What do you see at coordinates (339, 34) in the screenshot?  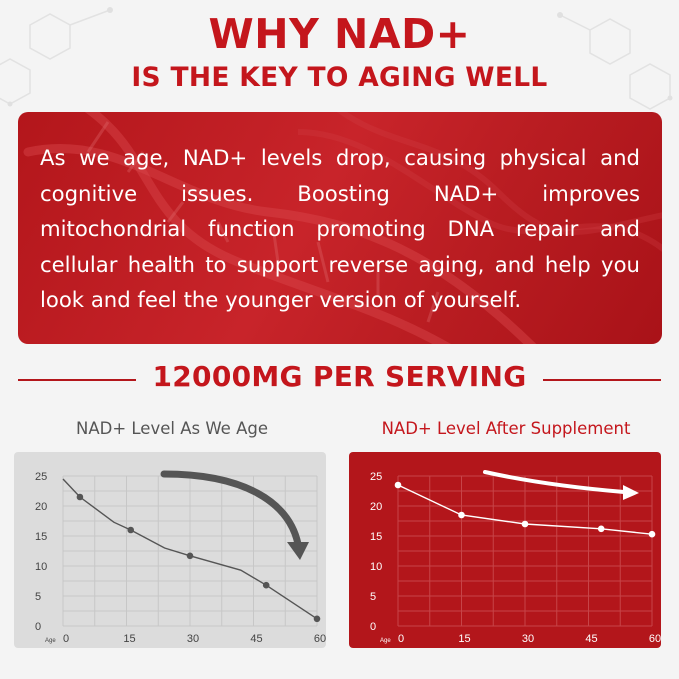 I see `page-title: WHY NAD+` at bounding box center [339, 34].